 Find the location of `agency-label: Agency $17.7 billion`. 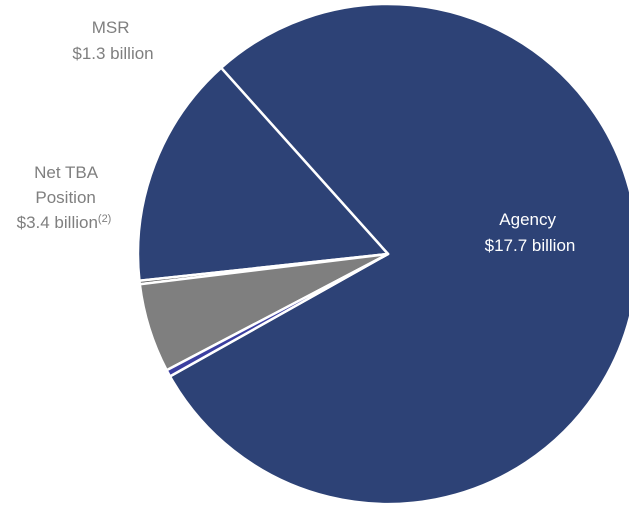

agency-label: Agency $17.7 billion is located at coordinates (530, 232).